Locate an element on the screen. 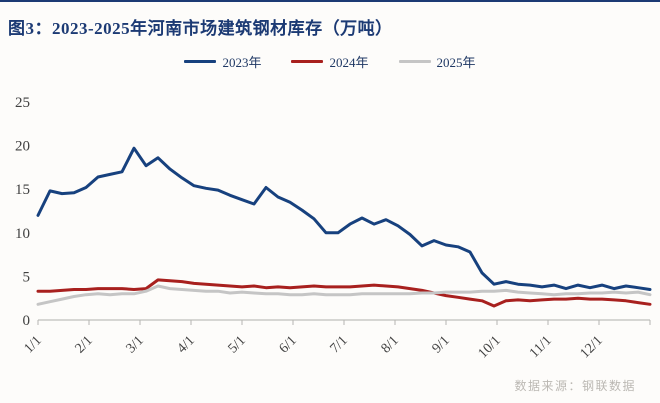 This screenshot has height=403, width=660. chart-title: 图3：2023-2025年河南市场建筑钢材库存（万吨） is located at coordinates (200, 28).